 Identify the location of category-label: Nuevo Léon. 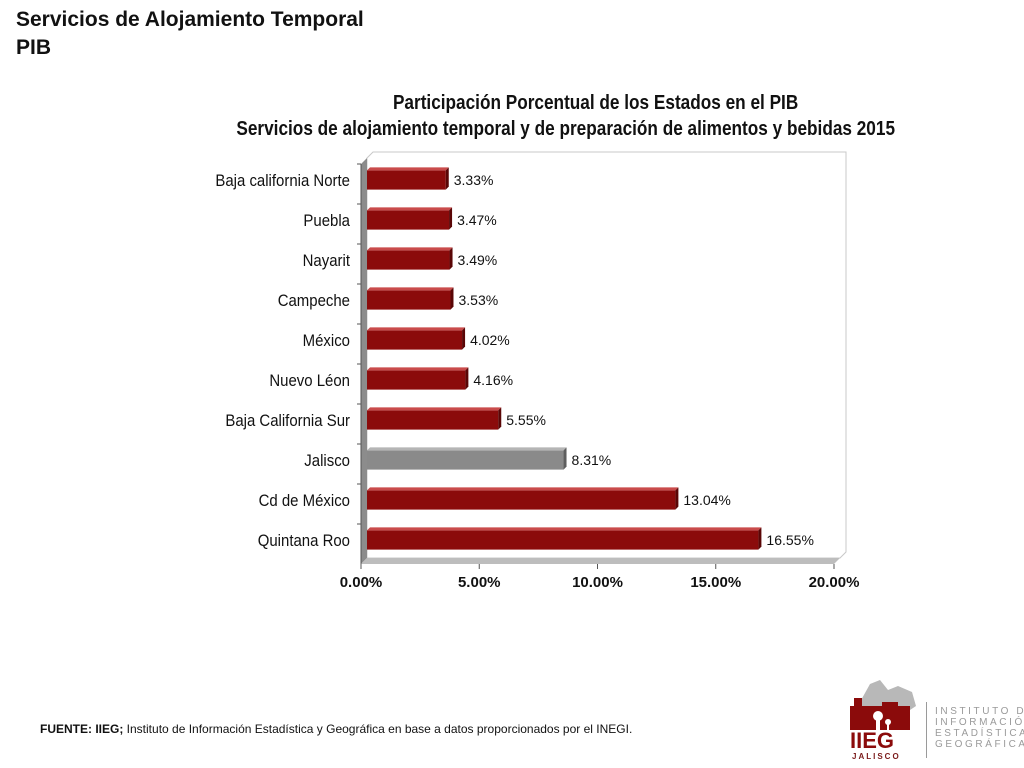
(309, 381).